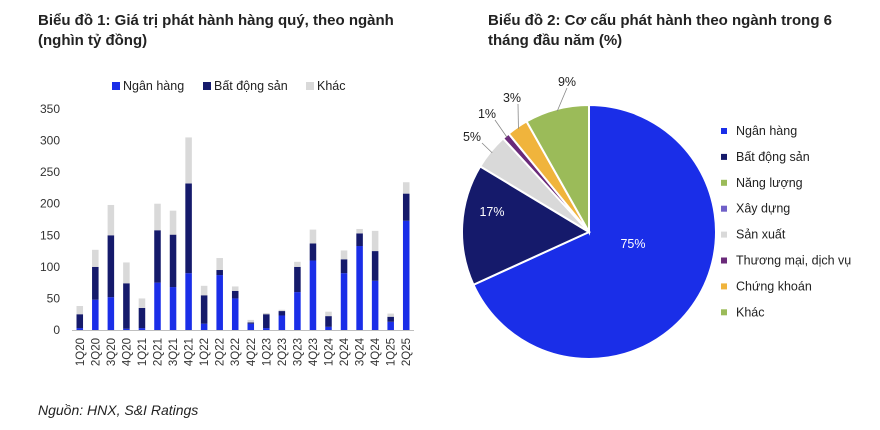 The width and height of the screenshot is (880, 430). Describe the element at coordinates (283, 352) in the screenshot. I see `x-tick-label: 2Q23` at that location.